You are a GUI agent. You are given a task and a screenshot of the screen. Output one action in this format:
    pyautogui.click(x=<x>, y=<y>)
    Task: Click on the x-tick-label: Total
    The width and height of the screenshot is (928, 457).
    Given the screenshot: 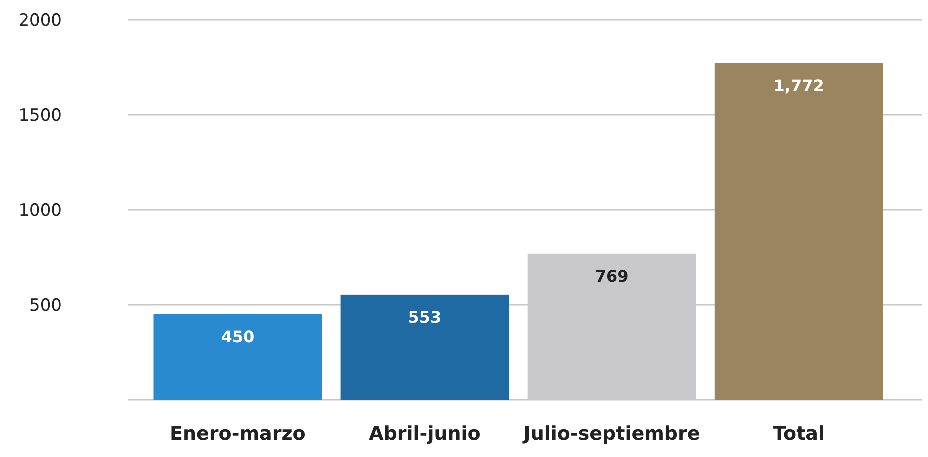 What is the action you would take?
    pyautogui.click(x=799, y=434)
    